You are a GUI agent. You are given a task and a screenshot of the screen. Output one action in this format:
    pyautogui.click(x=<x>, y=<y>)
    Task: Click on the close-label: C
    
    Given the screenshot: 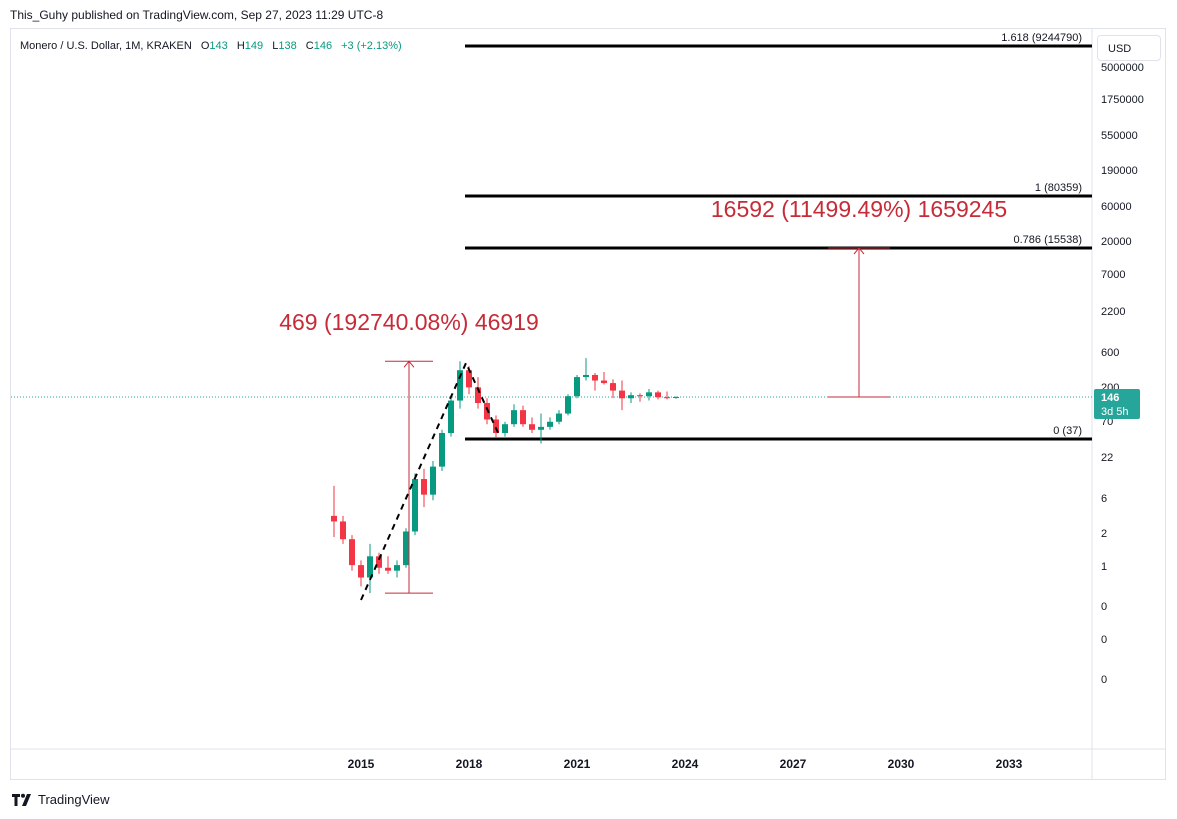 What is the action you would take?
    pyautogui.click(x=309, y=46)
    